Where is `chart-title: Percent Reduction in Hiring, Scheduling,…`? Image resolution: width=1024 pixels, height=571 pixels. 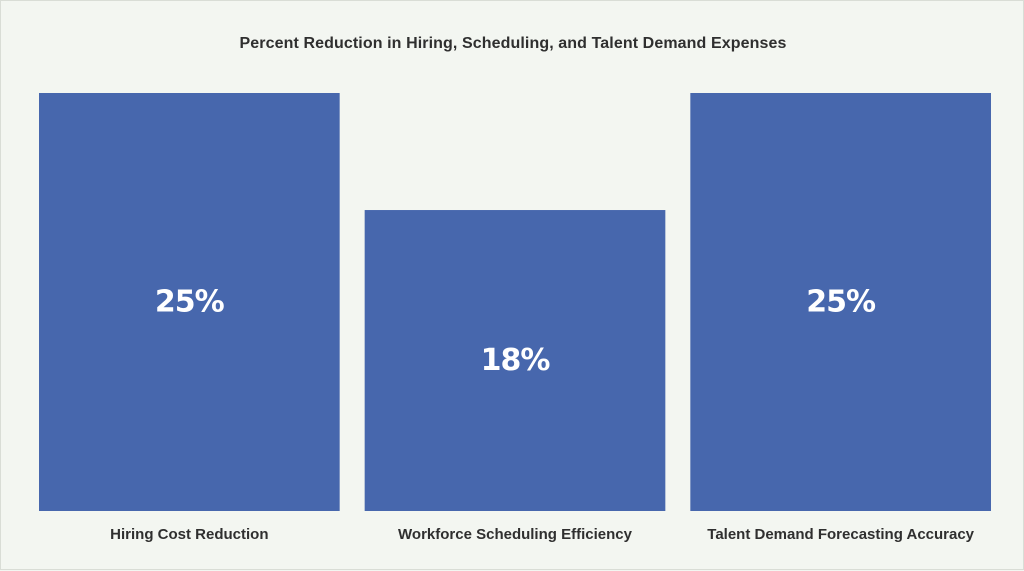
chart-title: Percent Reduction in Hiring, Scheduling,… is located at coordinates (513, 43).